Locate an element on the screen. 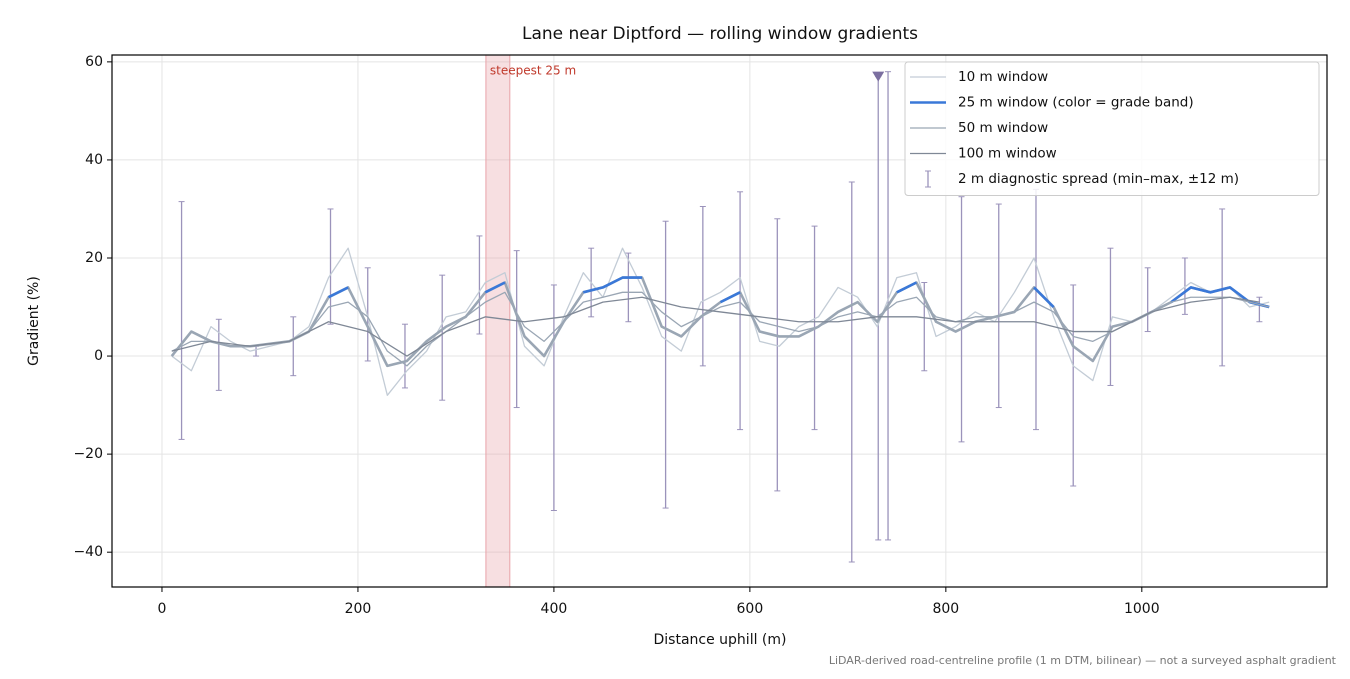 This screenshot has width=1350, height=679. legend-label: 25 m window (color = grade band) is located at coordinates (1076, 103).